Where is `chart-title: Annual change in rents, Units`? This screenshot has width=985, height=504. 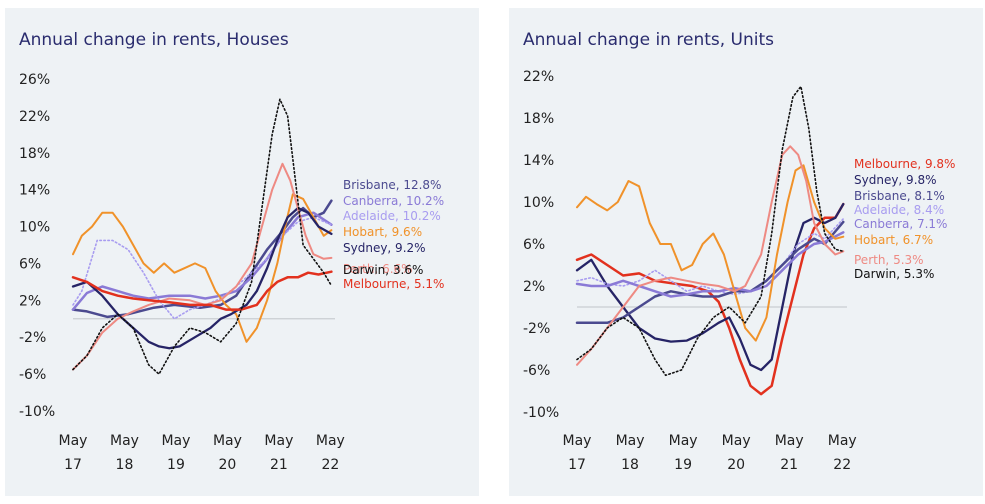 chart-title: Annual change in rents, Units is located at coordinates (649, 40).